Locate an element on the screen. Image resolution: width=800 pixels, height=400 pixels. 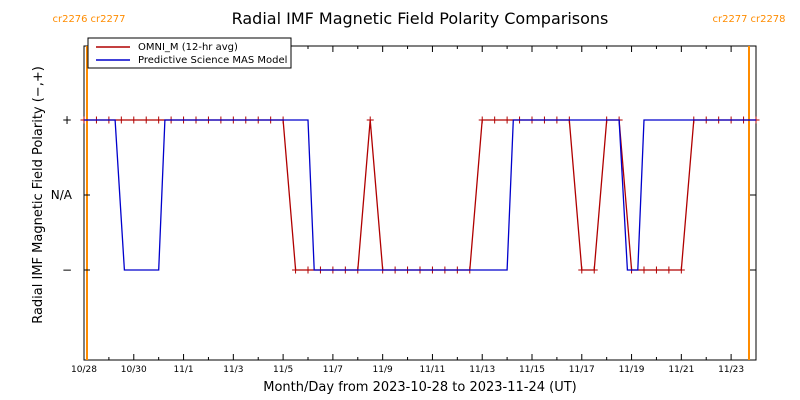
x-tick-label: 10/30 is located at coordinates (134, 370).